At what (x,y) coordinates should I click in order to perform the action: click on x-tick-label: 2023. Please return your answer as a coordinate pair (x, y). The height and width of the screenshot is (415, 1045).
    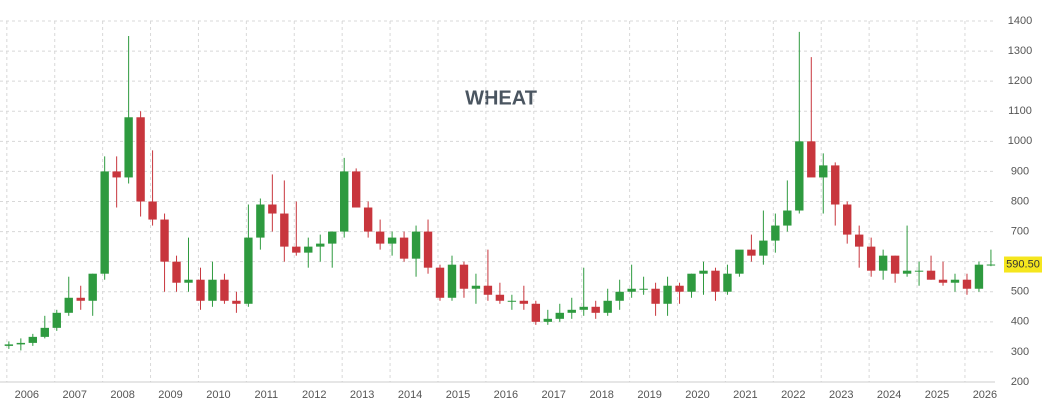
    Looking at the image, I should click on (841, 395).